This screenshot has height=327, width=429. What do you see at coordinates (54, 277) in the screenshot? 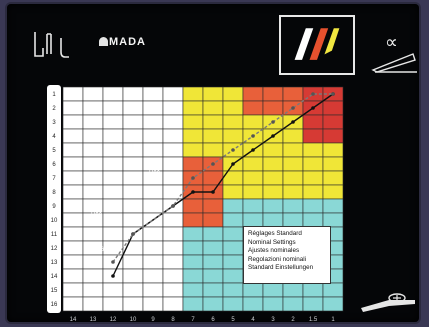
I see `row-tick-label: 14` at bounding box center [54, 277].